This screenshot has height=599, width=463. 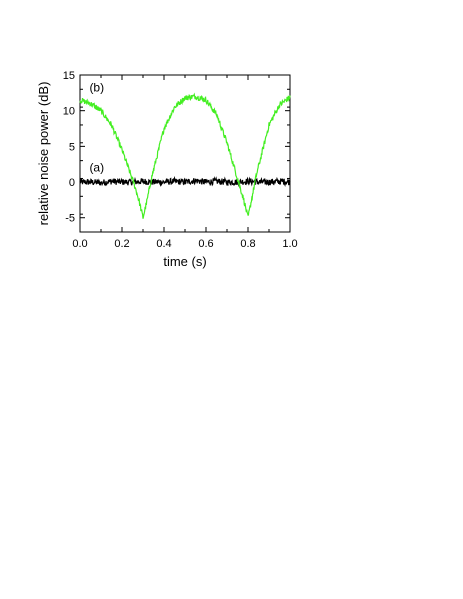 What do you see at coordinates (69, 76) in the screenshot?
I see `y-tick-label: 15` at bounding box center [69, 76].